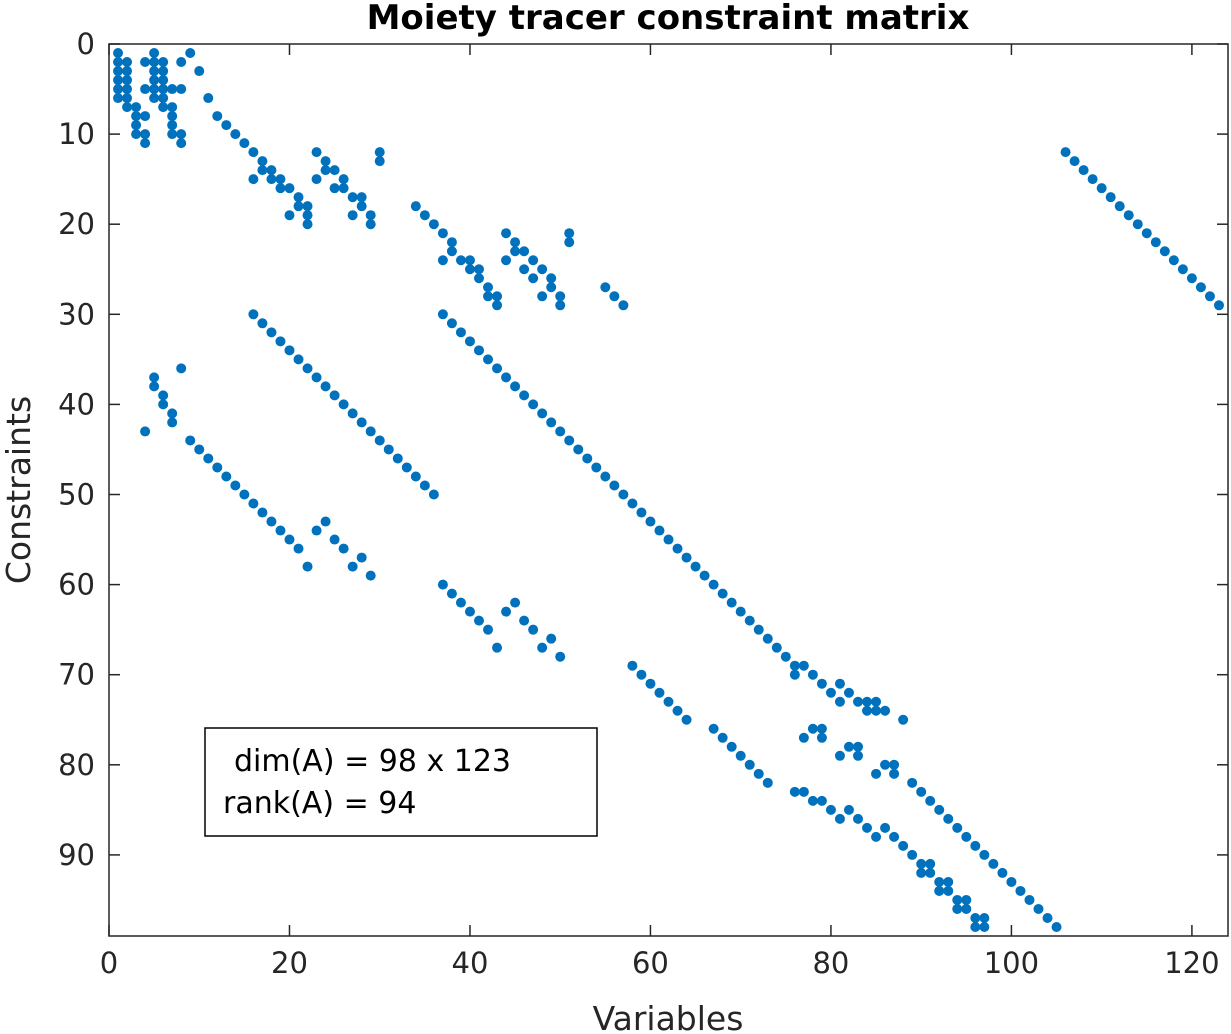 This screenshot has height=1034, width=1231. I want to click on y-tick-label: 50, so click(76, 495).